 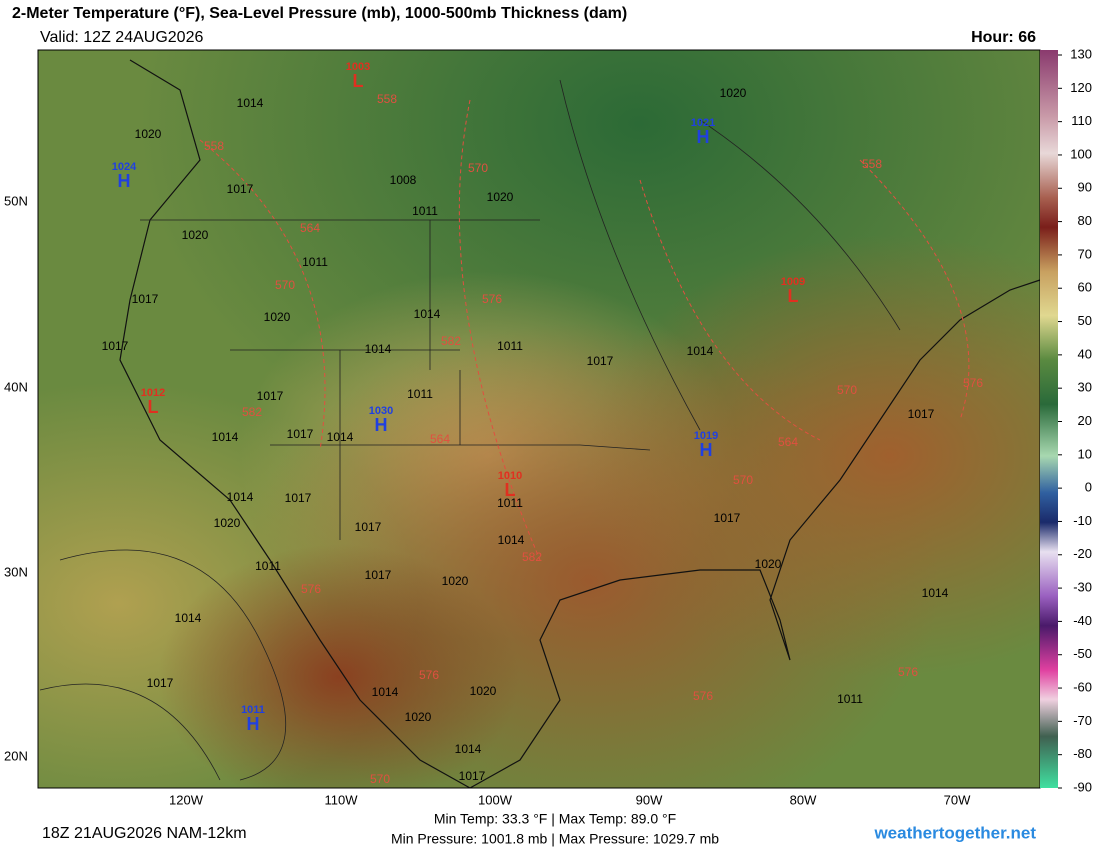 What do you see at coordinates (1085, 387) in the screenshot?
I see `colorbar-label: 30` at bounding box center [1085, 387].